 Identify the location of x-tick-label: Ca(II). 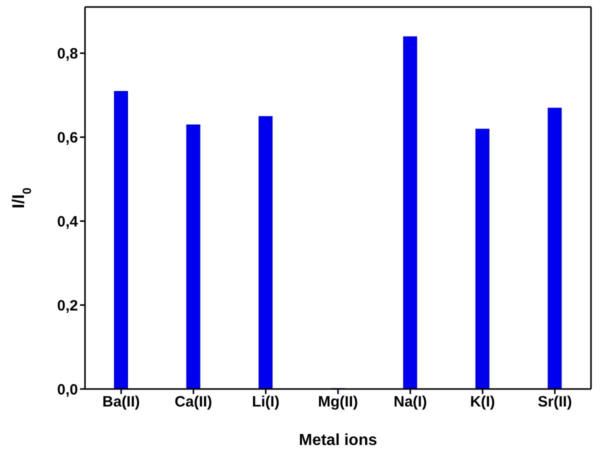
(193, 402).